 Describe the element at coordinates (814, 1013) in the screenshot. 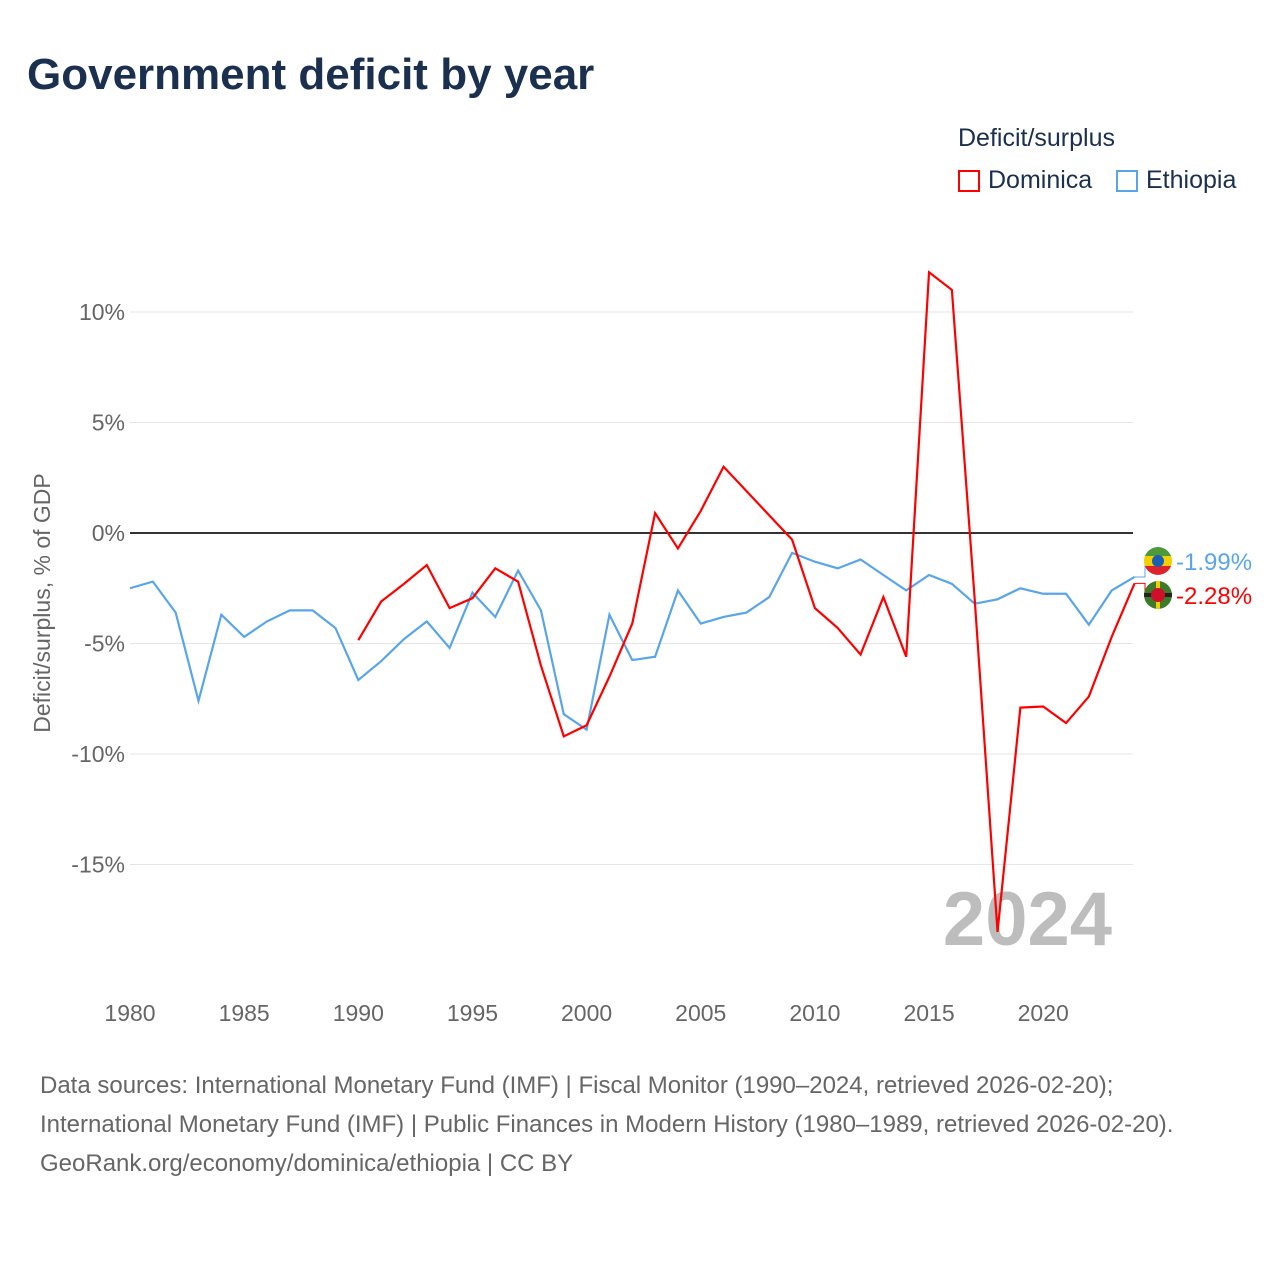

I see `x-tick-label: 2010` at that location.